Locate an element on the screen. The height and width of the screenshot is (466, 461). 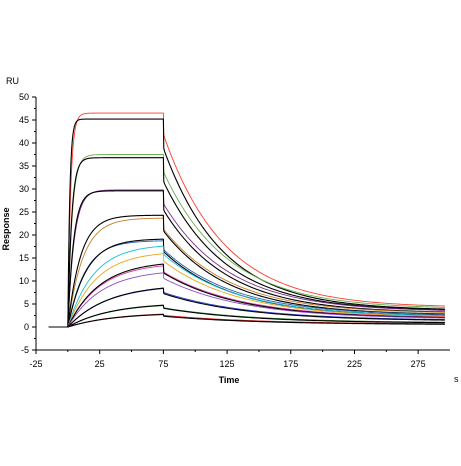
x-unit-label: s is located at coordinates (456, 379).